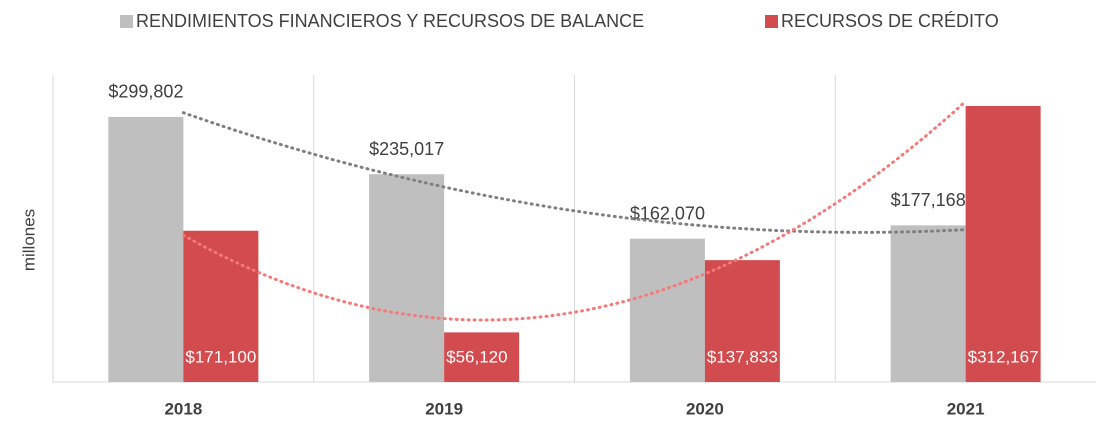 The width and height of the screenshot is (1096, 422). Describe the element at coordinates (742, 356) in the screenshot. I see `value-label: $137,833` at that location.